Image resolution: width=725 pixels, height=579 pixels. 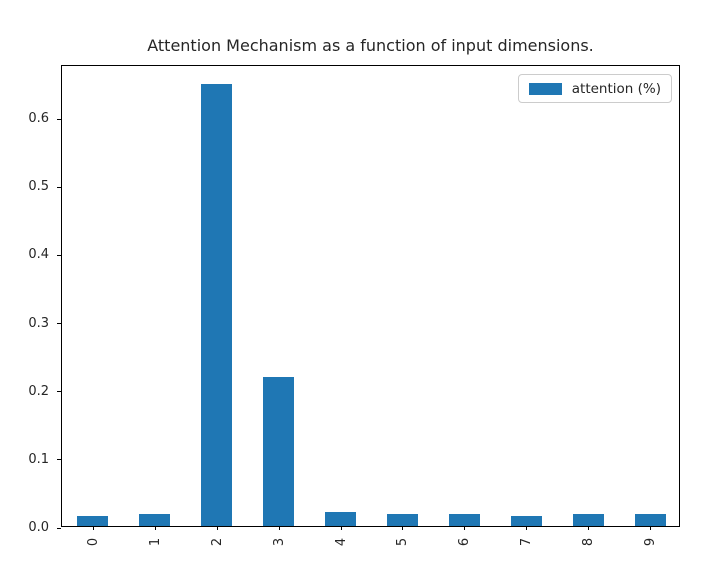 I want to click on x-tick-label: 8, so click(x=588, y=542).